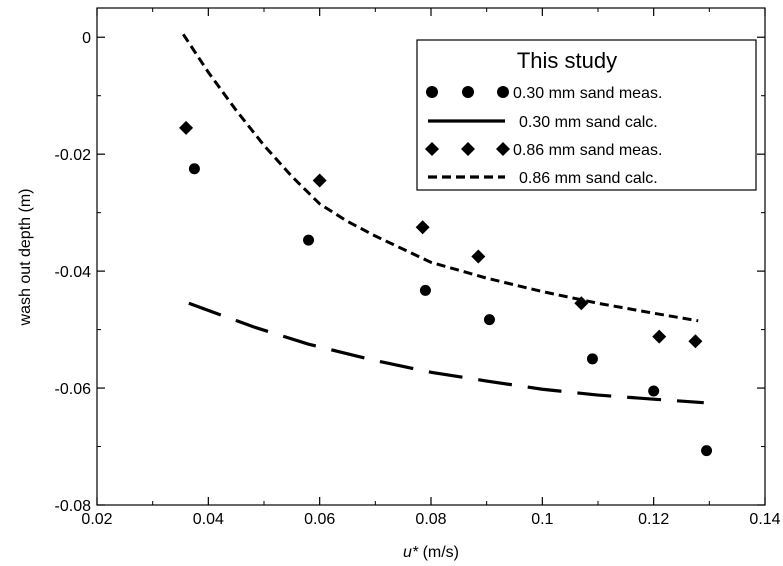 Image resolution: width=783 pixels, height=566 pixels. What do you see at coordinates (542, 519) in the screenshot?
I see `x-tick-label: 0.1` at bounding box center [542, 519].